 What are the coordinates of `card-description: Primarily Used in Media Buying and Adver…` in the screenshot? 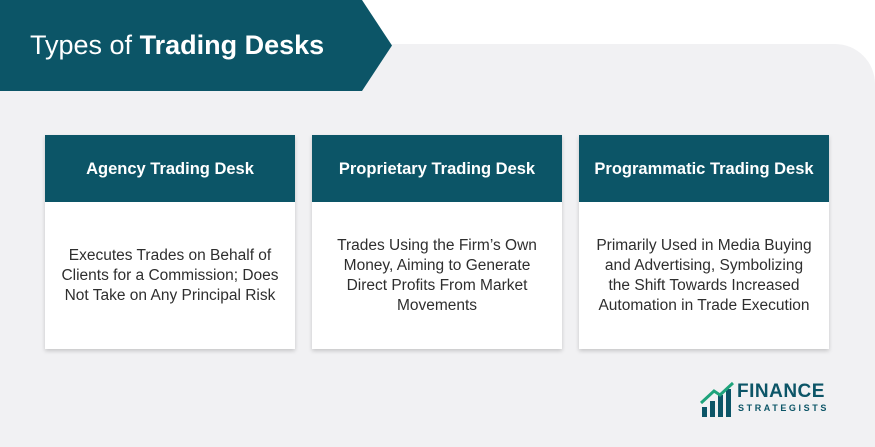 It's located at (704, 275).